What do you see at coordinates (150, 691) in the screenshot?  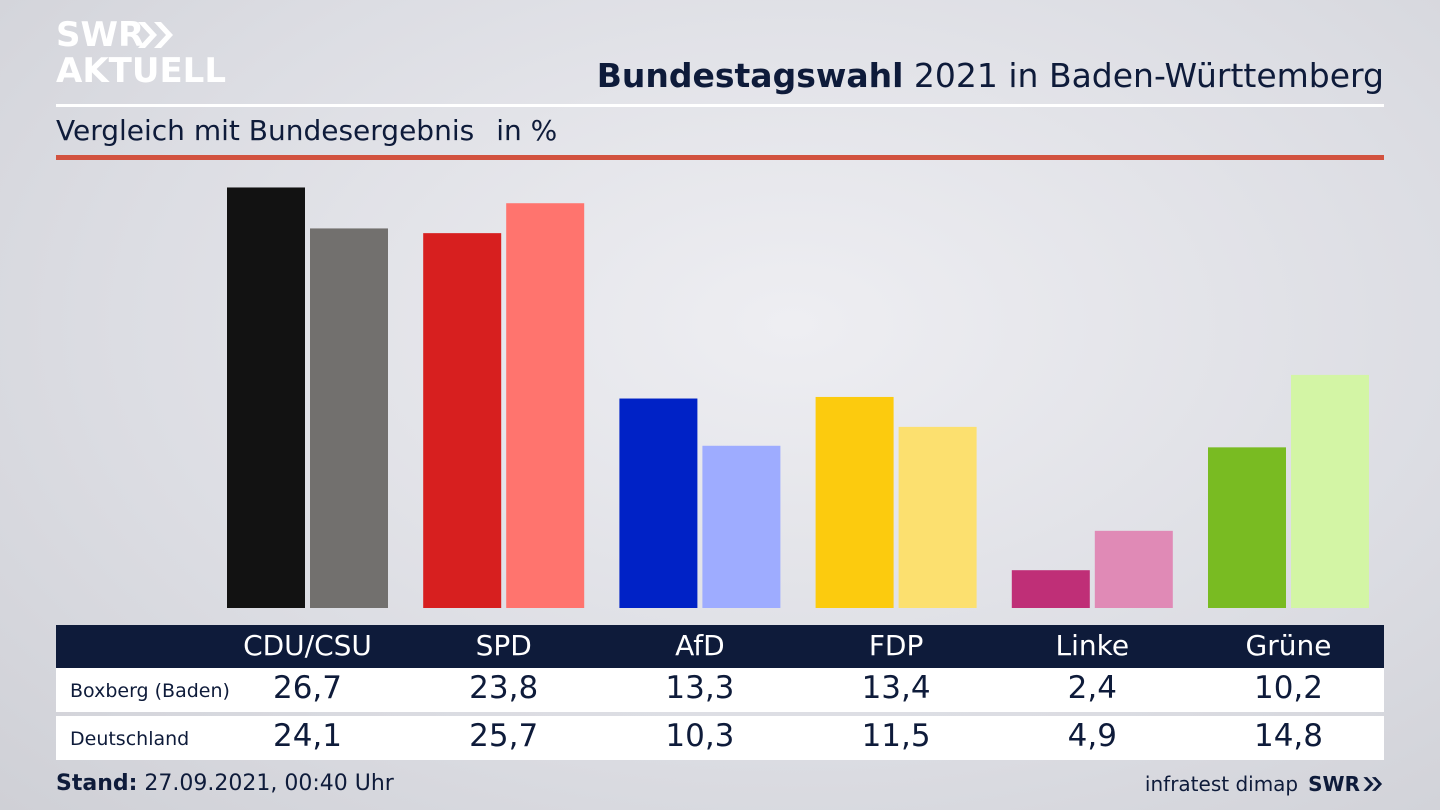 I see `row-label: Boxberg (Baden)` at bounding box center [150, 691].